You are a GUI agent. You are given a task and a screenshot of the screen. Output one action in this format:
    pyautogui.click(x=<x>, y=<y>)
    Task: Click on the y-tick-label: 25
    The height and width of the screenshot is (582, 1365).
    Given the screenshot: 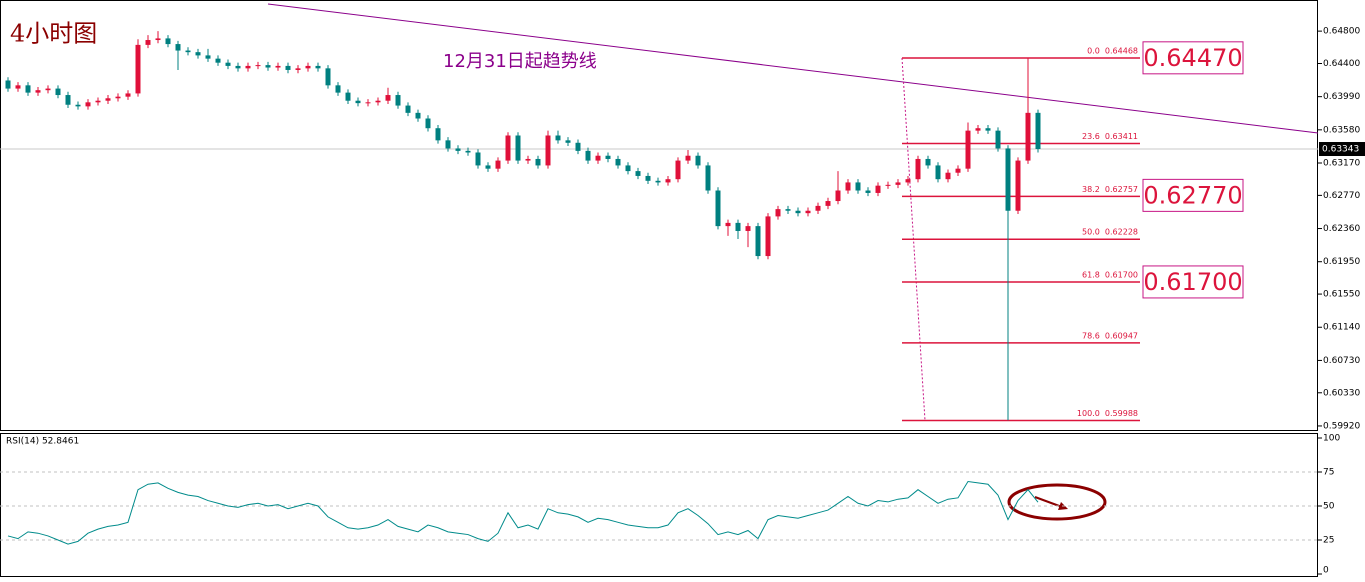 What is the action you would take?
    pyautogui.click(x=1328, y=541)
    